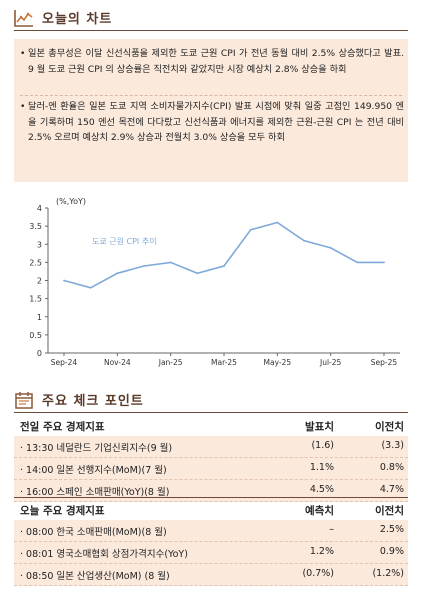  What do you see at coordinates (392, 445) in the screenshot?
I see `previous-value: (3.3)` at bounding box center [392, 445].